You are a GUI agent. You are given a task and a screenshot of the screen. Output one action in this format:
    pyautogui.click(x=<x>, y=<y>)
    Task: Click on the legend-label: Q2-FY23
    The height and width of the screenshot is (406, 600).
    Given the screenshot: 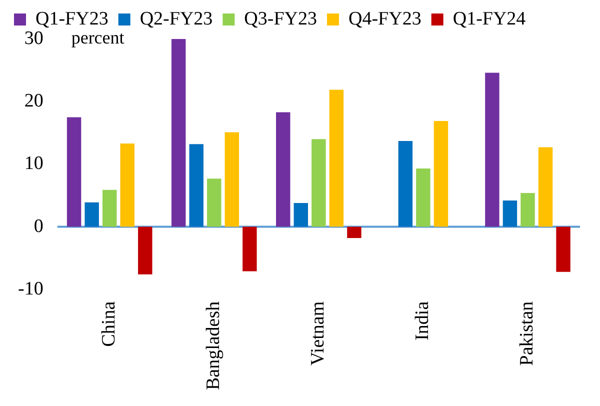 What is the action you would take?
    pyautogui.click(x=176, y=19)
    